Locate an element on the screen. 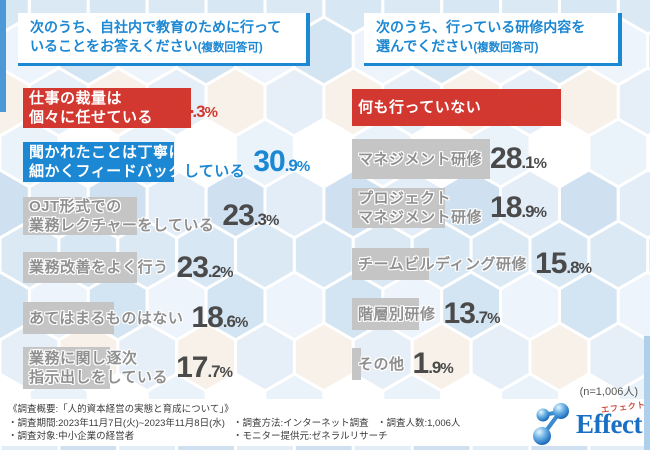  item-label: OJT形式での 業務レクチャーをしている is located at coordinates (122, 216).